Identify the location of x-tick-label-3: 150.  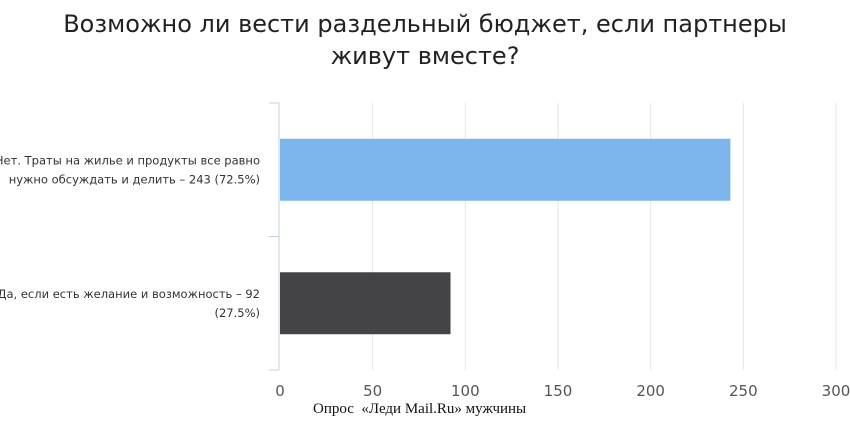
(558, 391).